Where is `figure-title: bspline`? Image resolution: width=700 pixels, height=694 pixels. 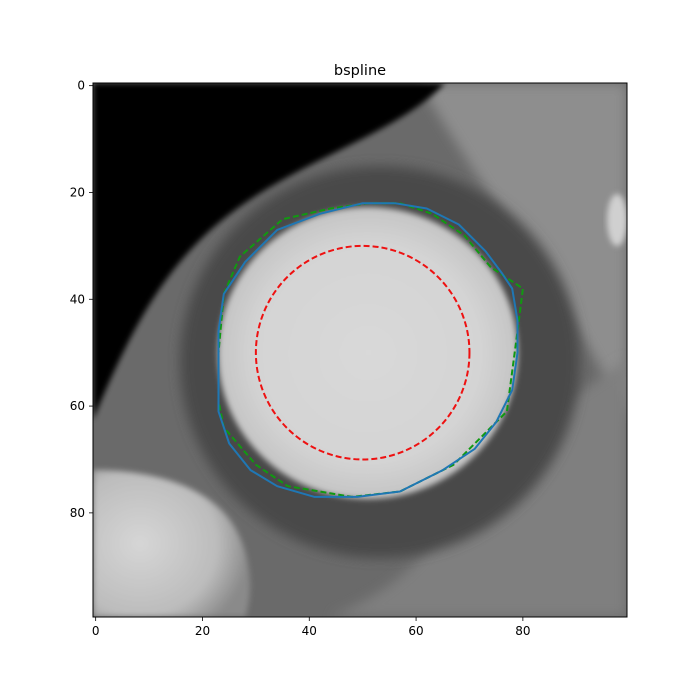 figure-title: bspline is located at coordinates (360, 71).